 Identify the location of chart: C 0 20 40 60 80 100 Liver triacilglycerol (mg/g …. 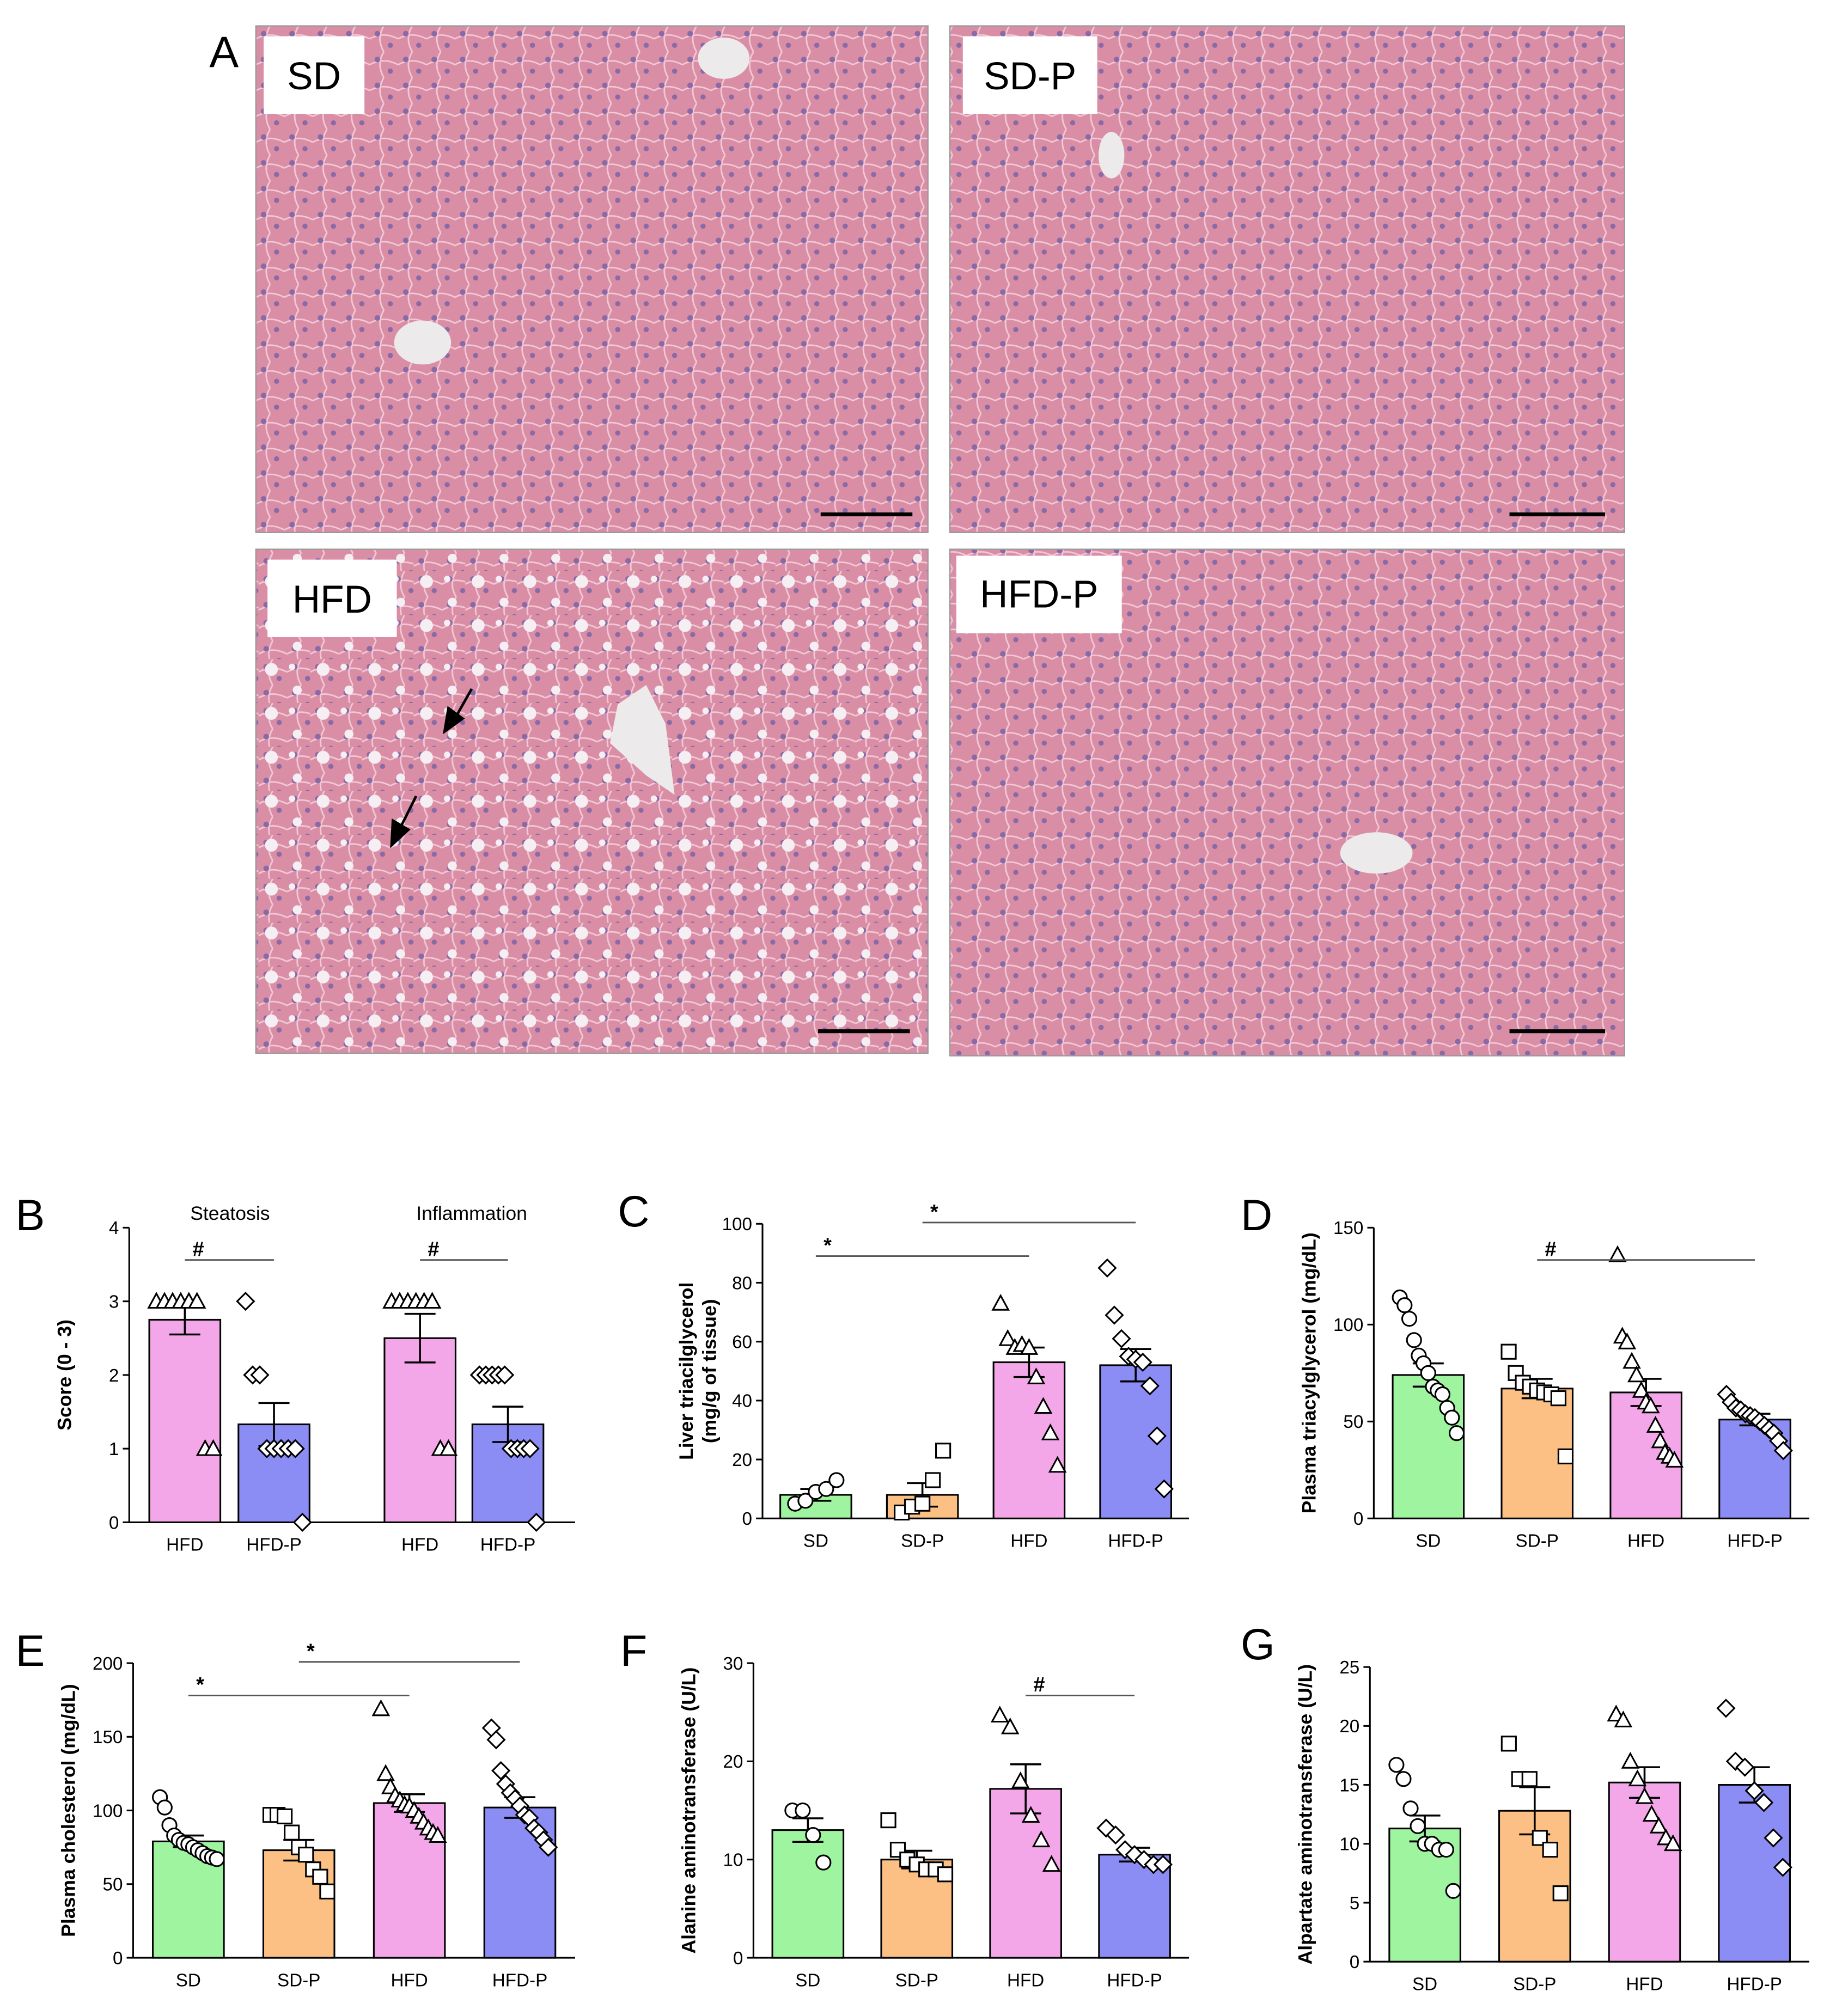
(904, 1369).